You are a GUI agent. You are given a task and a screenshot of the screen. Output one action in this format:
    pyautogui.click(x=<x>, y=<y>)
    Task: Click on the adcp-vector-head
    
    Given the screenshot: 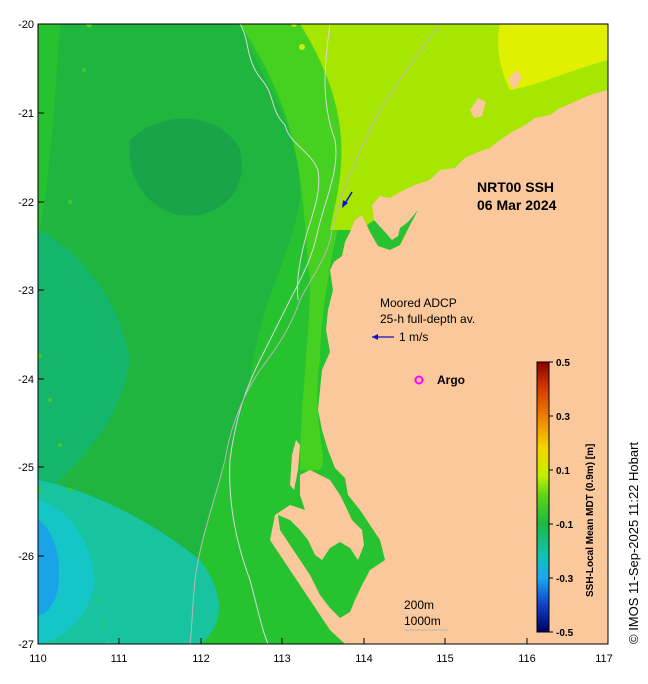 What is the action you would take?
    pyautogui.click(x=345, y=204)
    